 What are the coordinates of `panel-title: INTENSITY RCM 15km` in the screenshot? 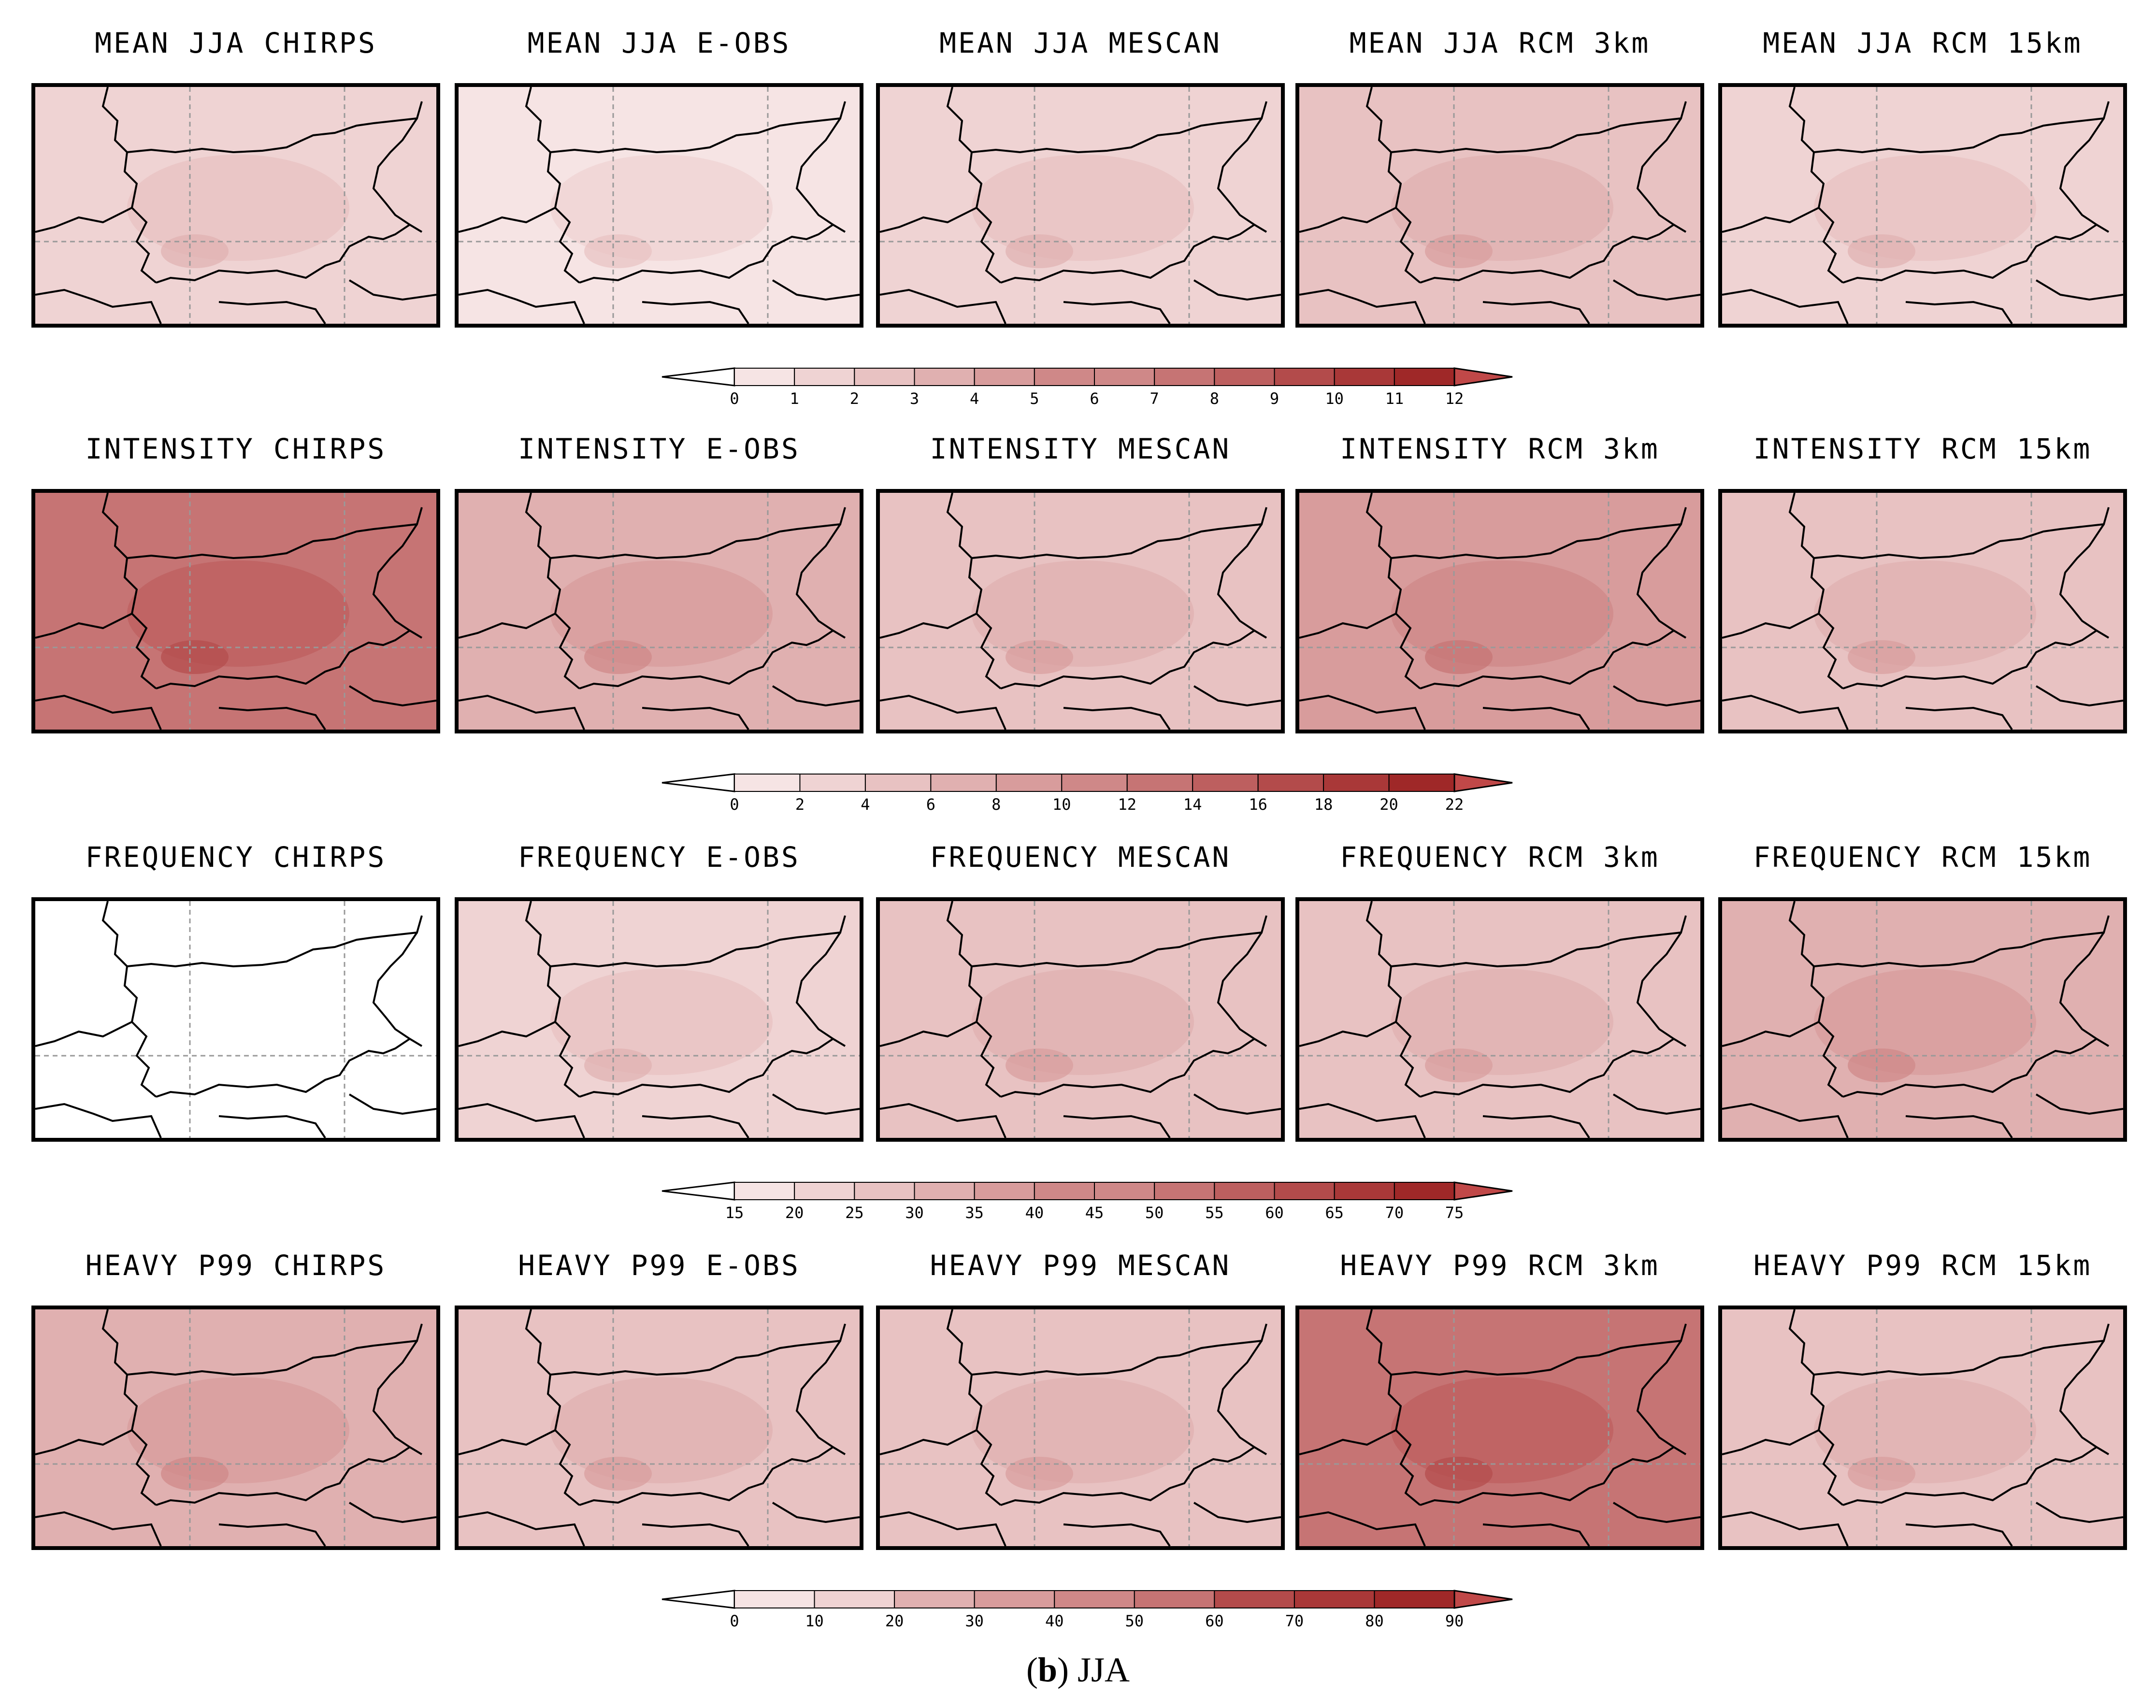 It's located at (1922, 448).